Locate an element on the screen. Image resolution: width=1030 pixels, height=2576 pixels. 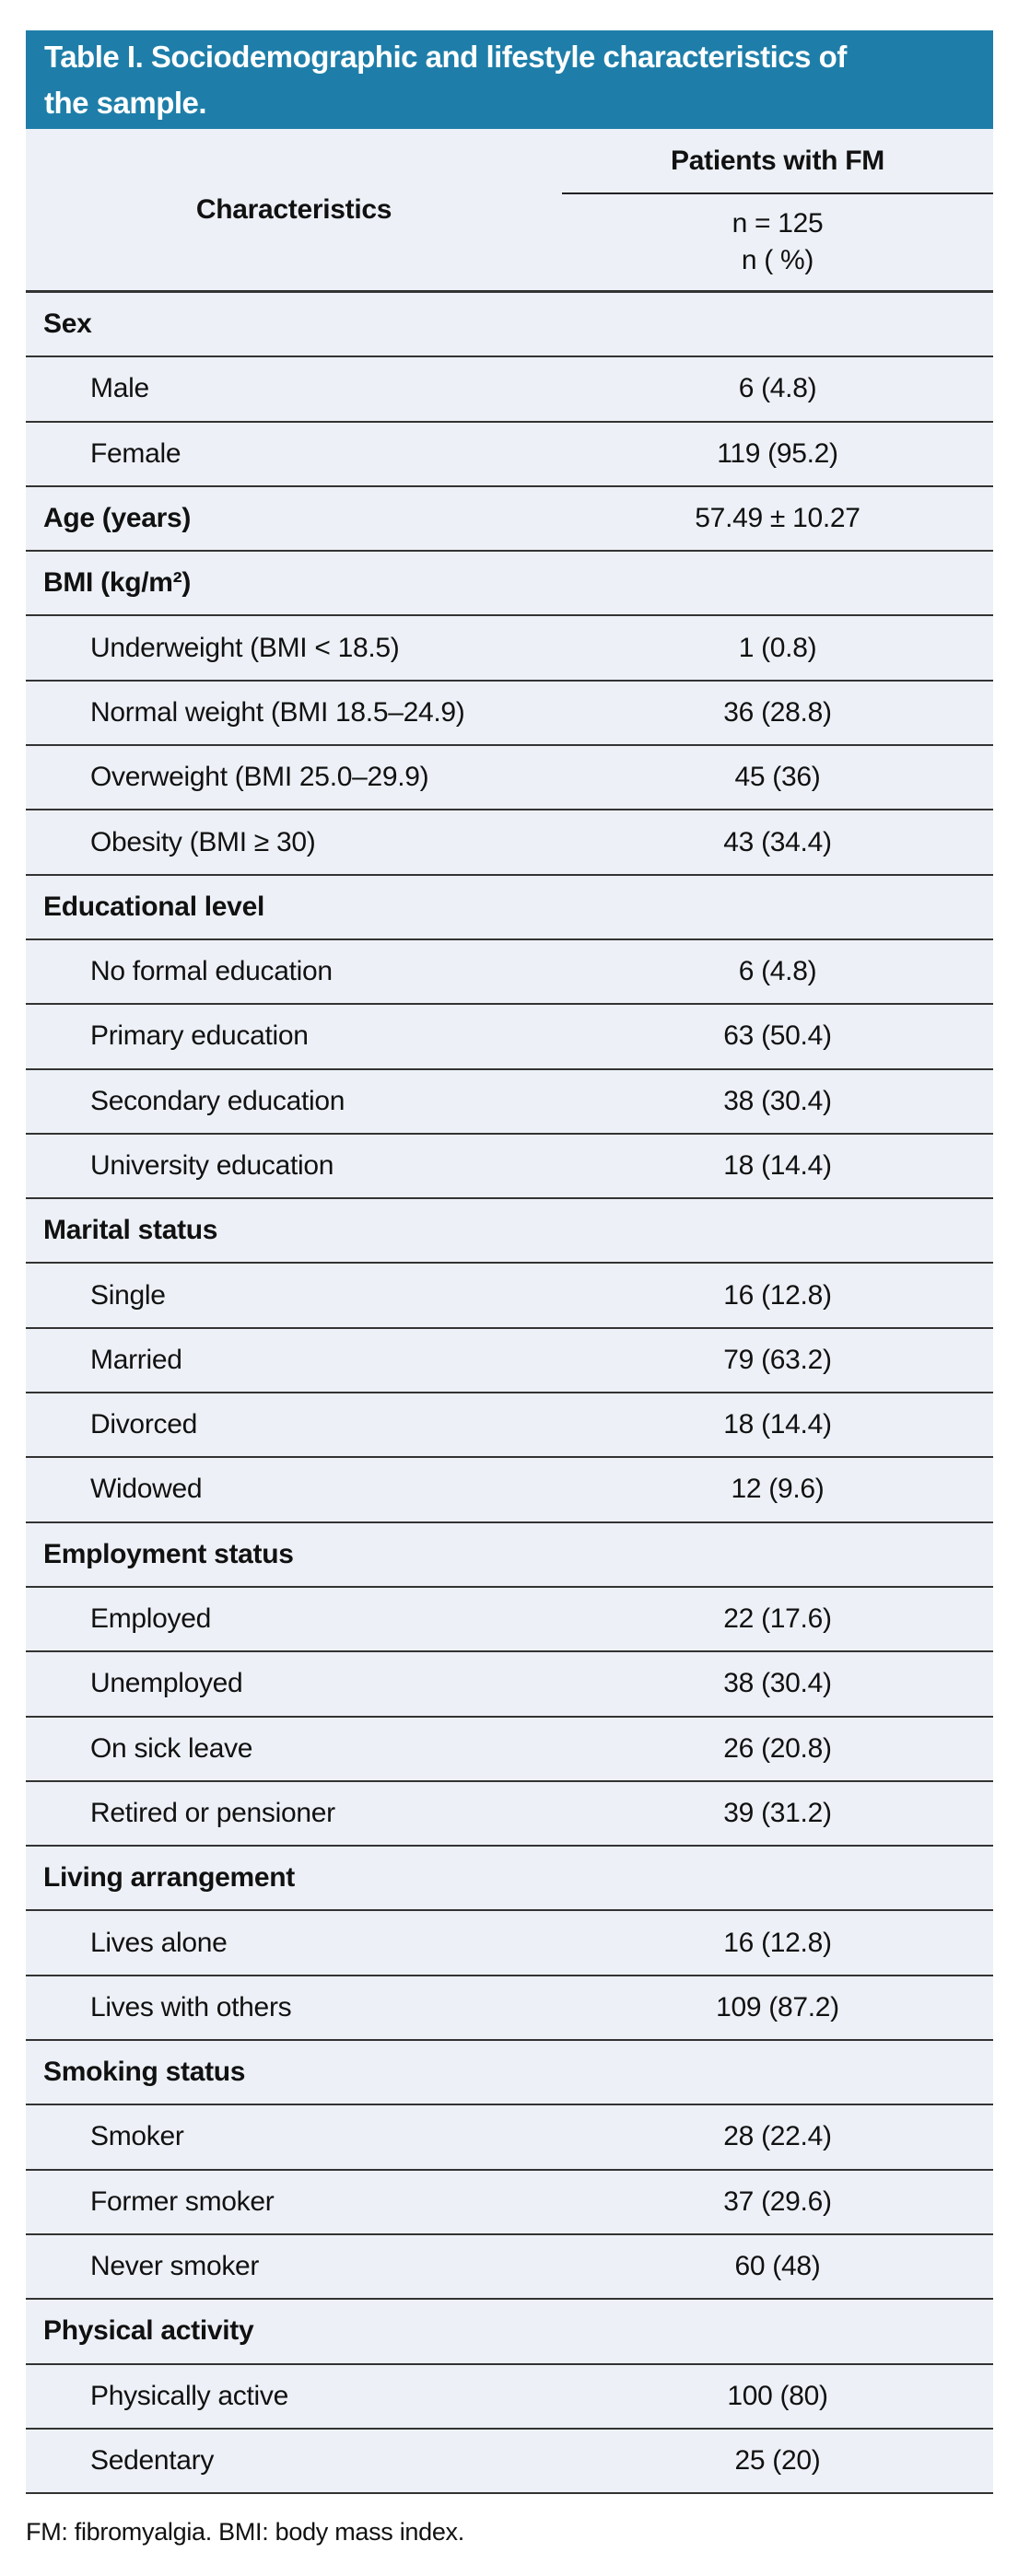
row-label: On sick leave is located at coordinates (172, 1748).